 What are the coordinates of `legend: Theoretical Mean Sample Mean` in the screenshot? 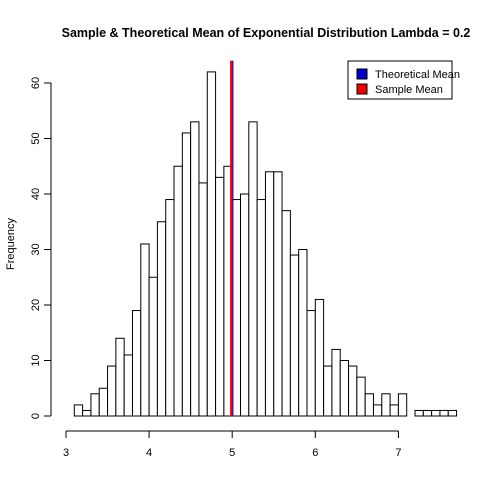 It's located at (403, 80).